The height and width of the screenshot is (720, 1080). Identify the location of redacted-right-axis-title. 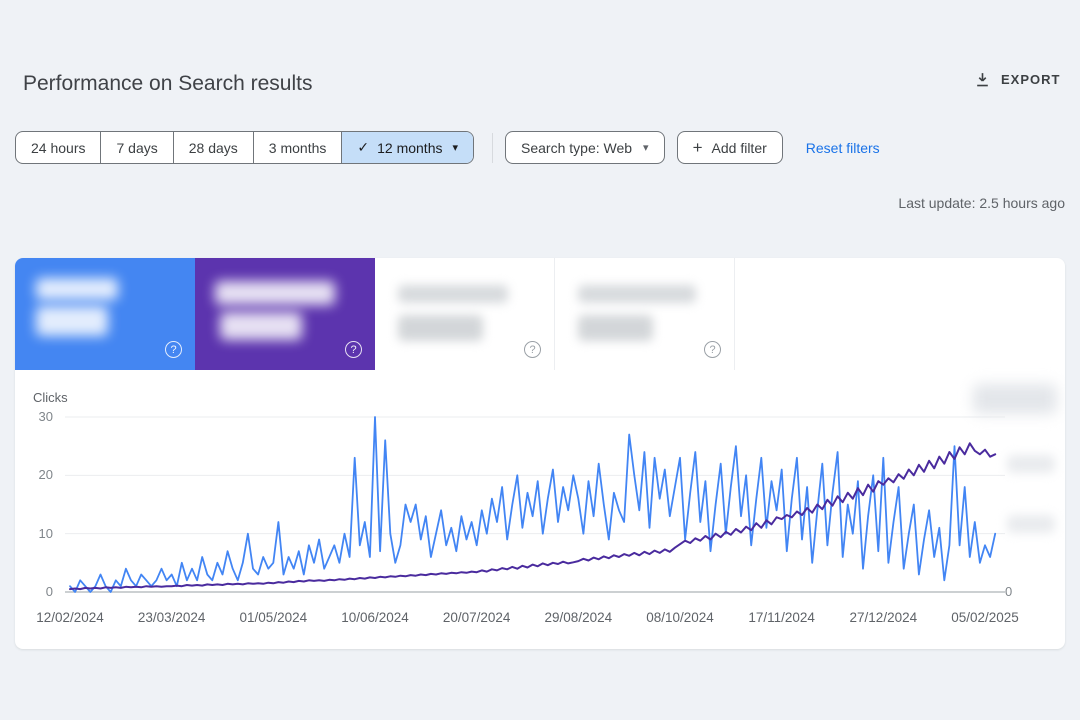
(1015, 399).